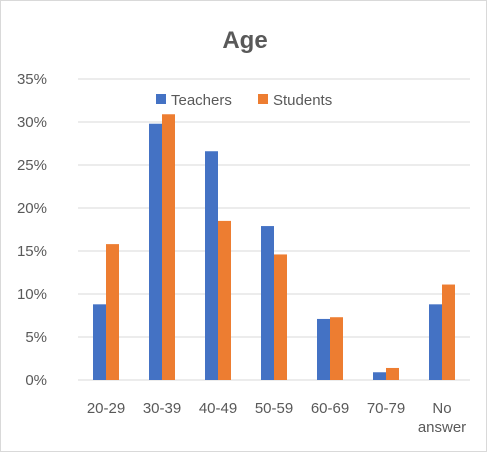 This screenshot has width=487, height=453. What do you see at coordinates (244, 40) in the screenshot?
I see `chart-title: Age` at bounding box center [244, 40].